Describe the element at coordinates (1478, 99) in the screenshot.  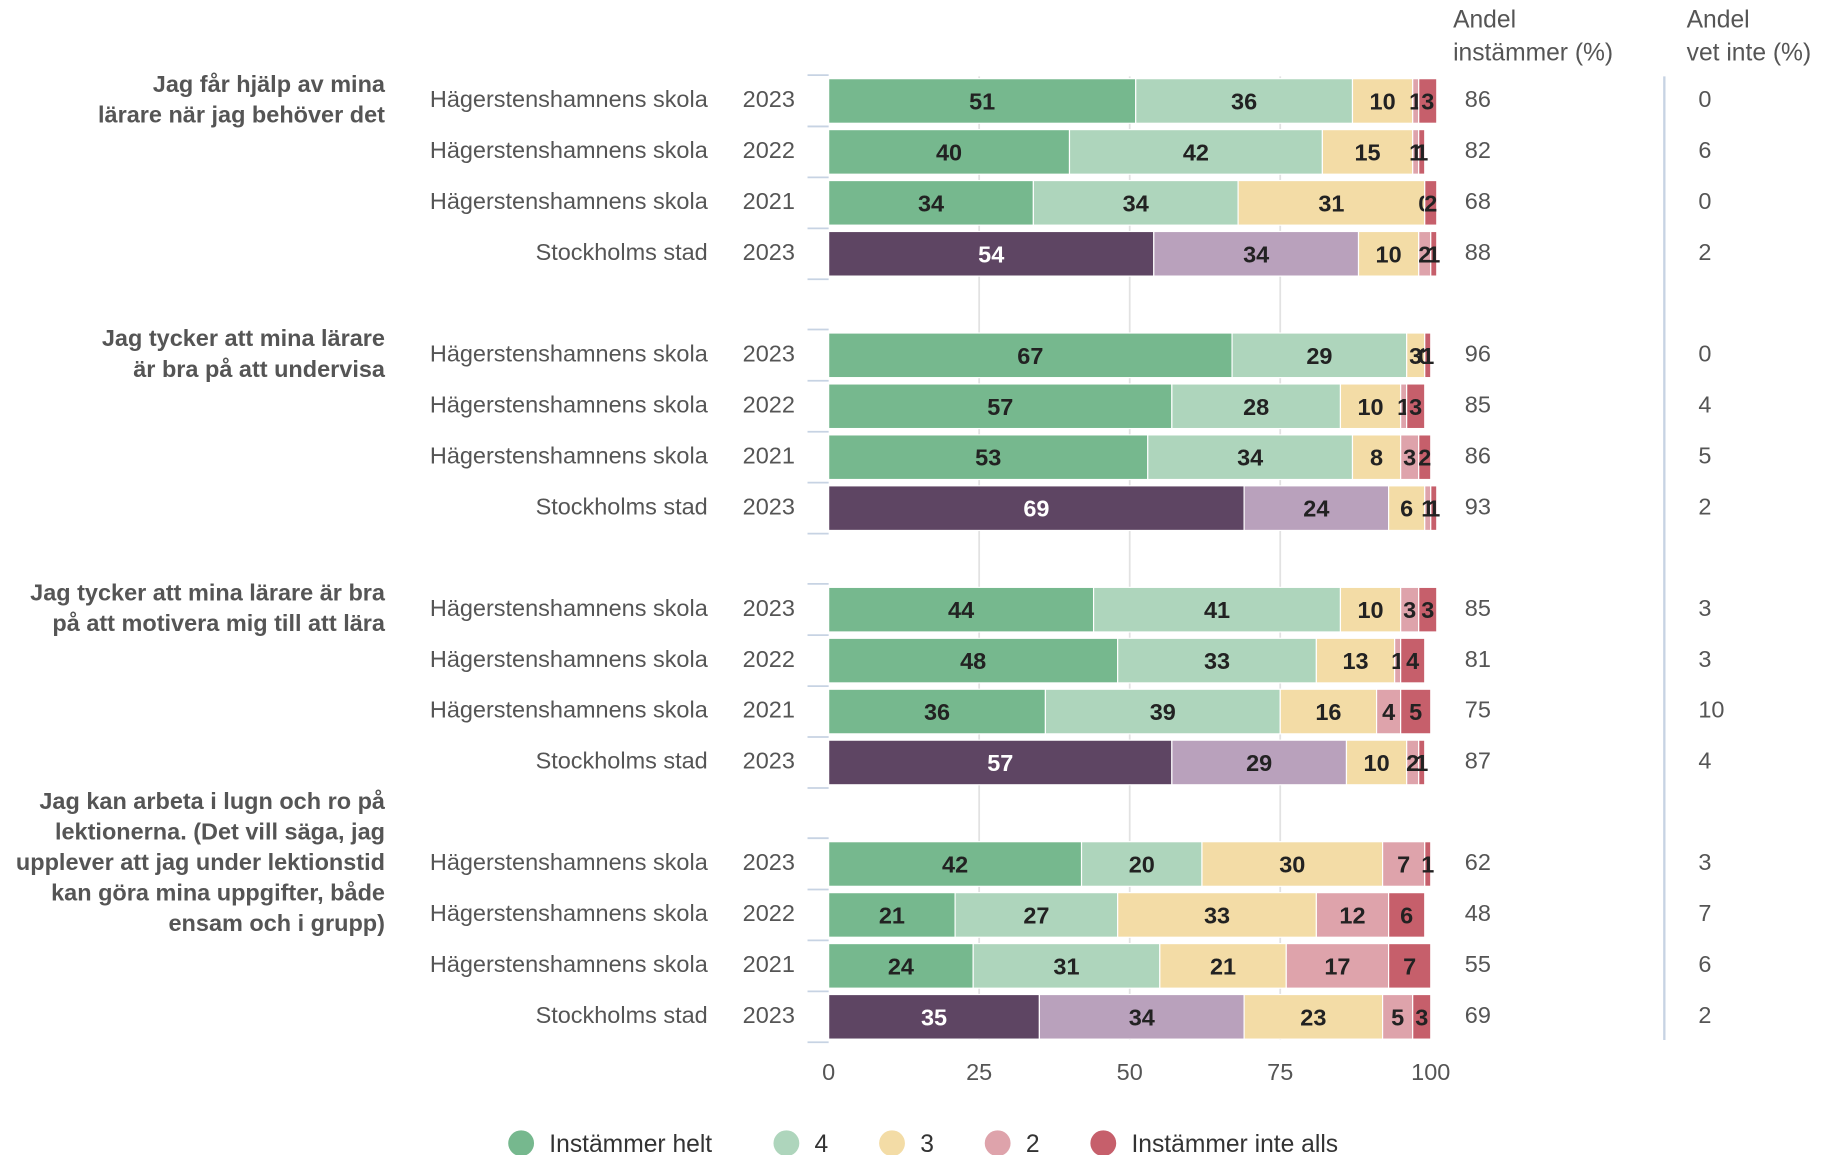
I see `andel-instammer: 86` at that location.